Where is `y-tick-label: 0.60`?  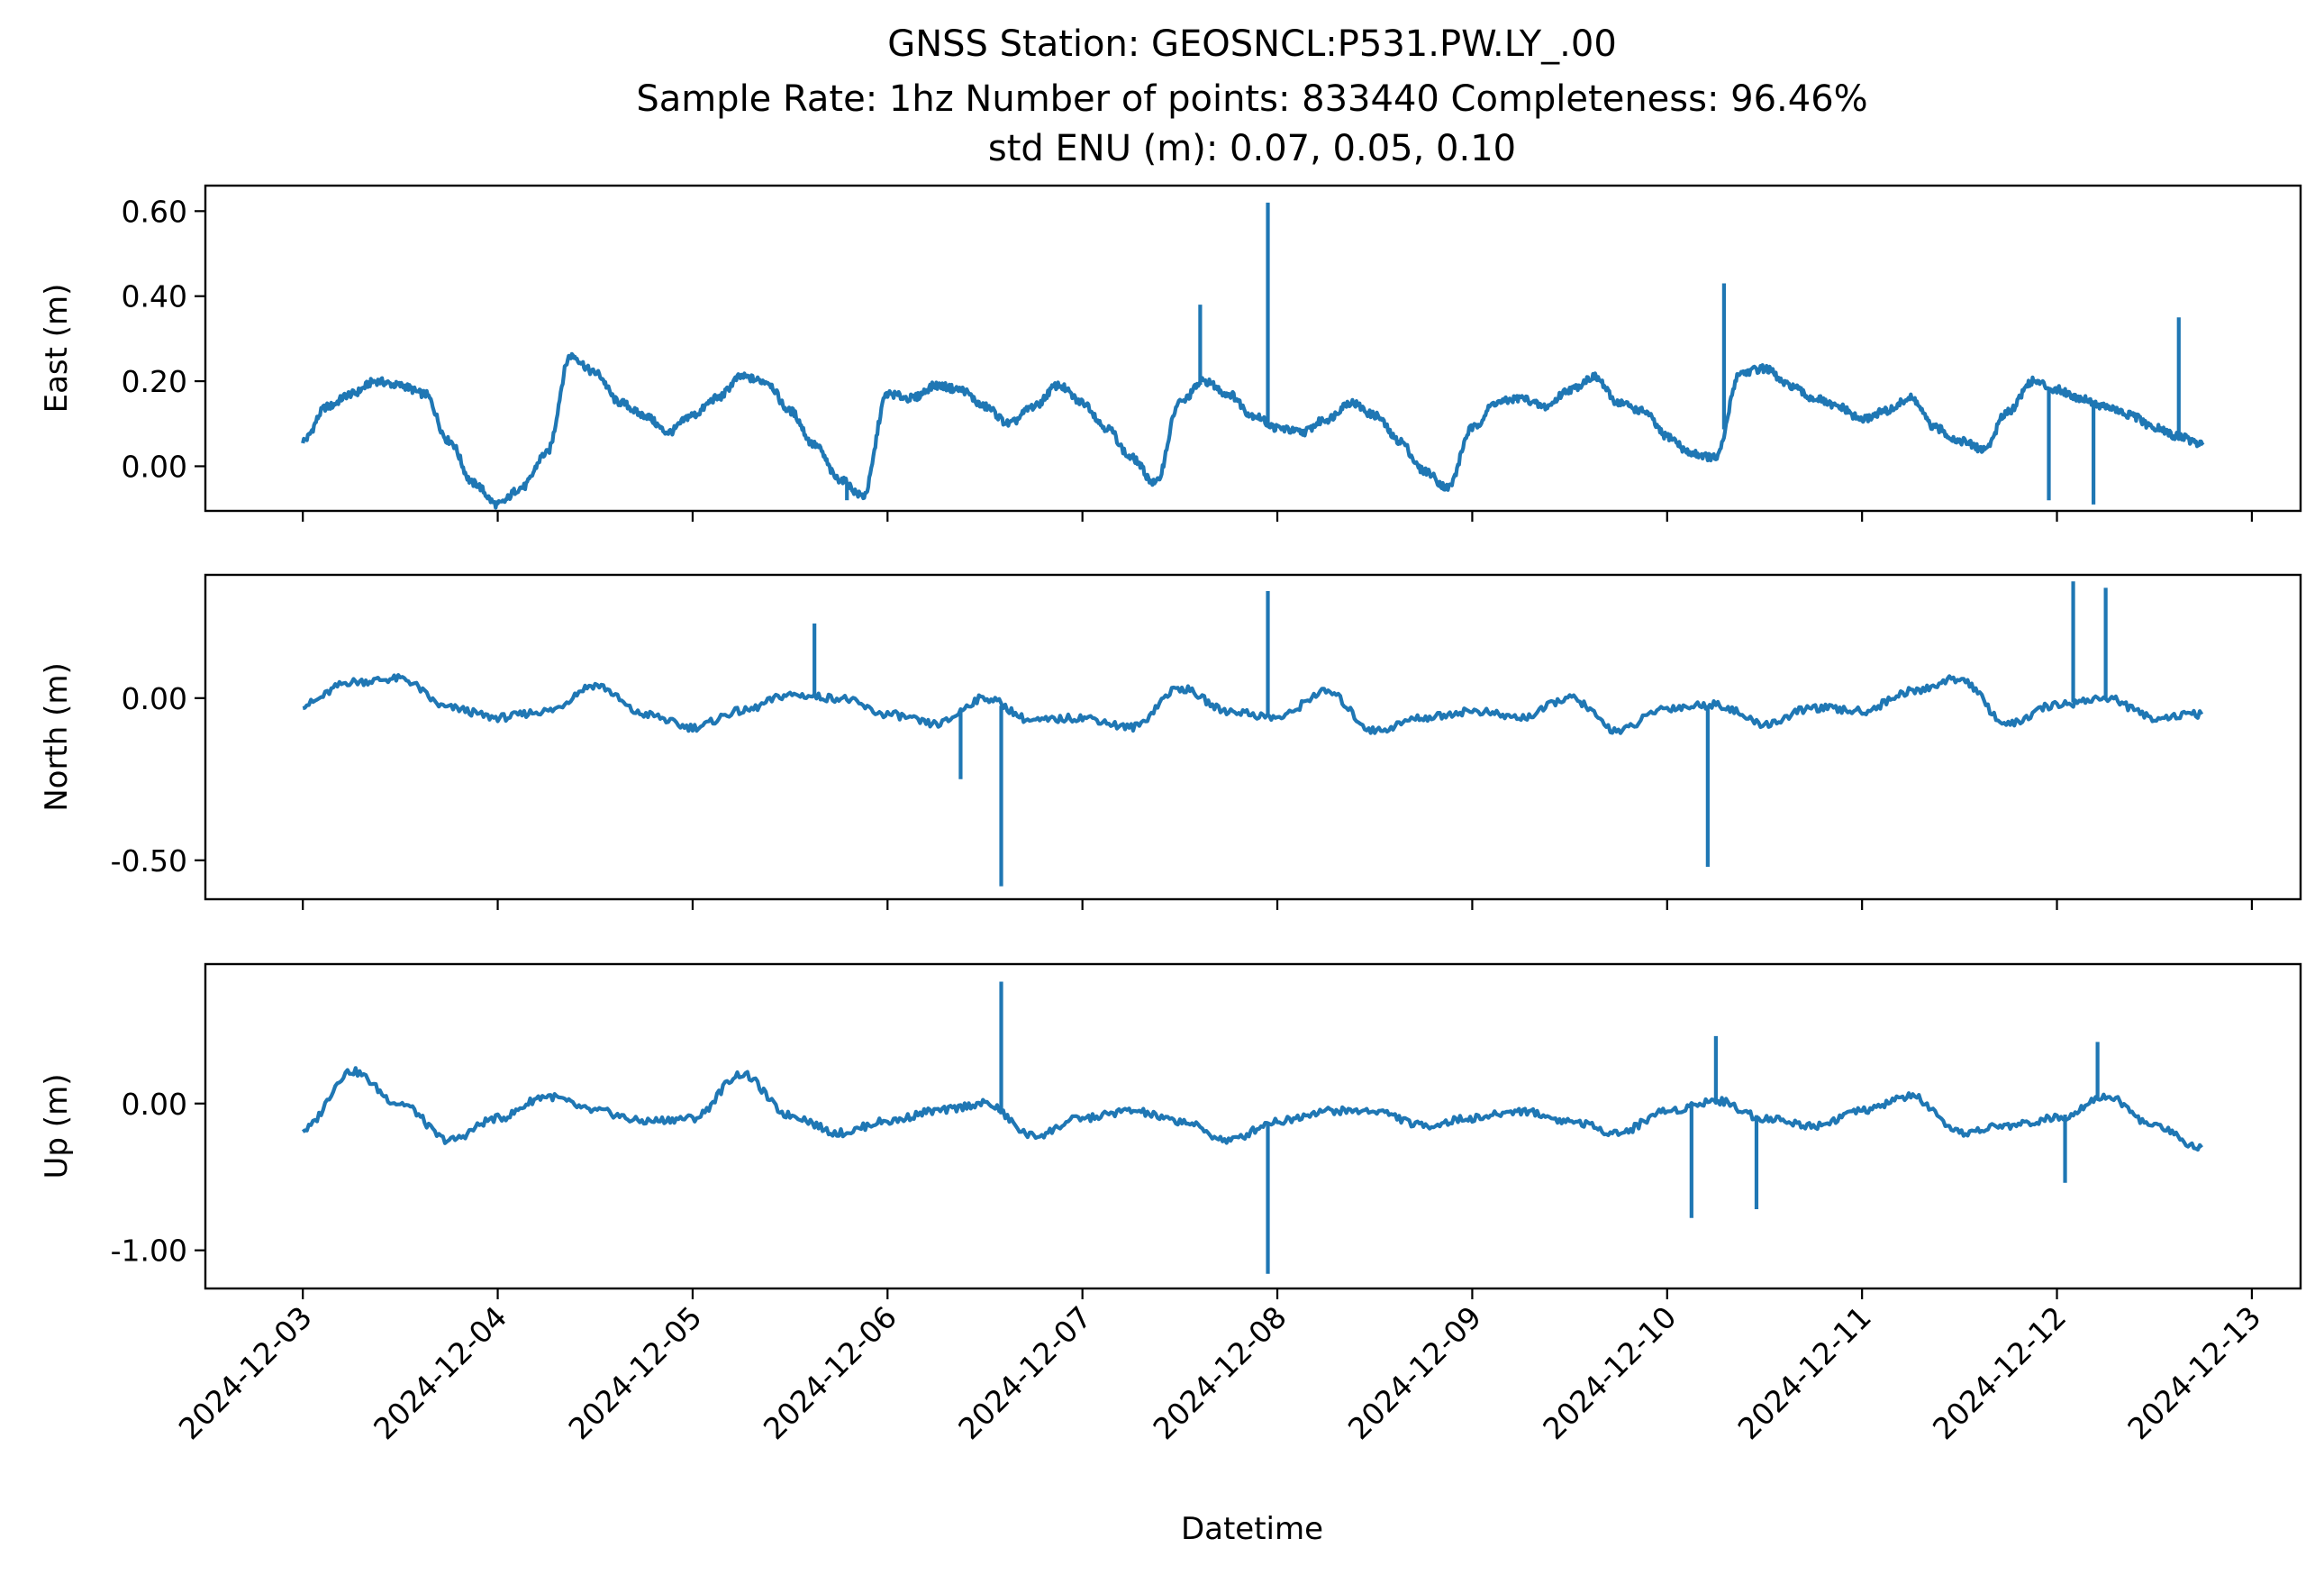 y-tick-label: 0.60 is located at coordinates (155, 211).